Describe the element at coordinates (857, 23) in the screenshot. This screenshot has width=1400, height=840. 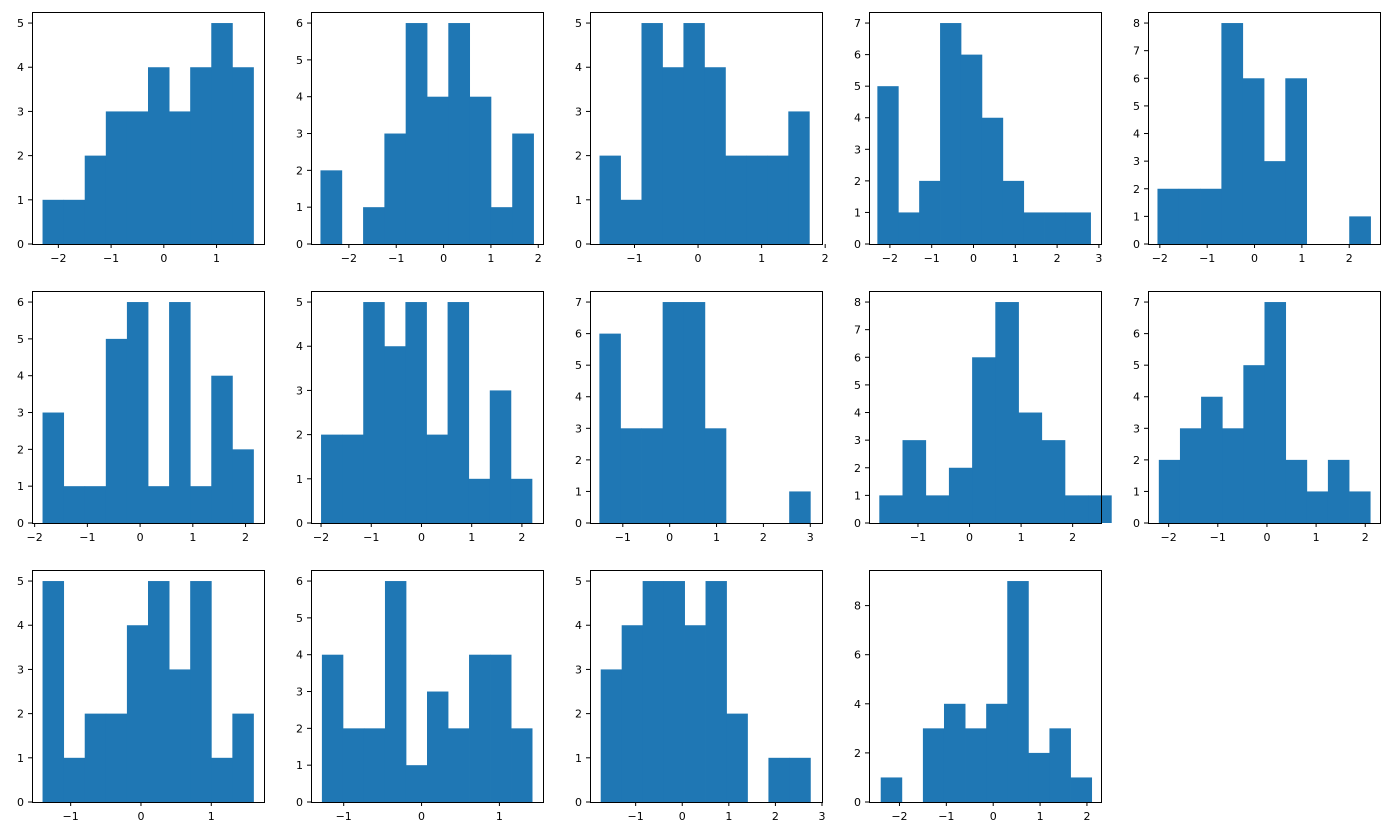
I see `y-tick-label: 7` at that location.